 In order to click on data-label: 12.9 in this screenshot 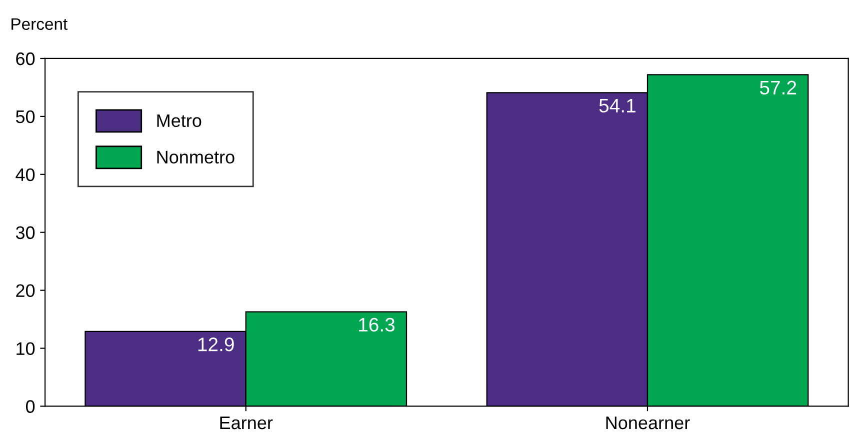, I will do `click(216, 345)`.